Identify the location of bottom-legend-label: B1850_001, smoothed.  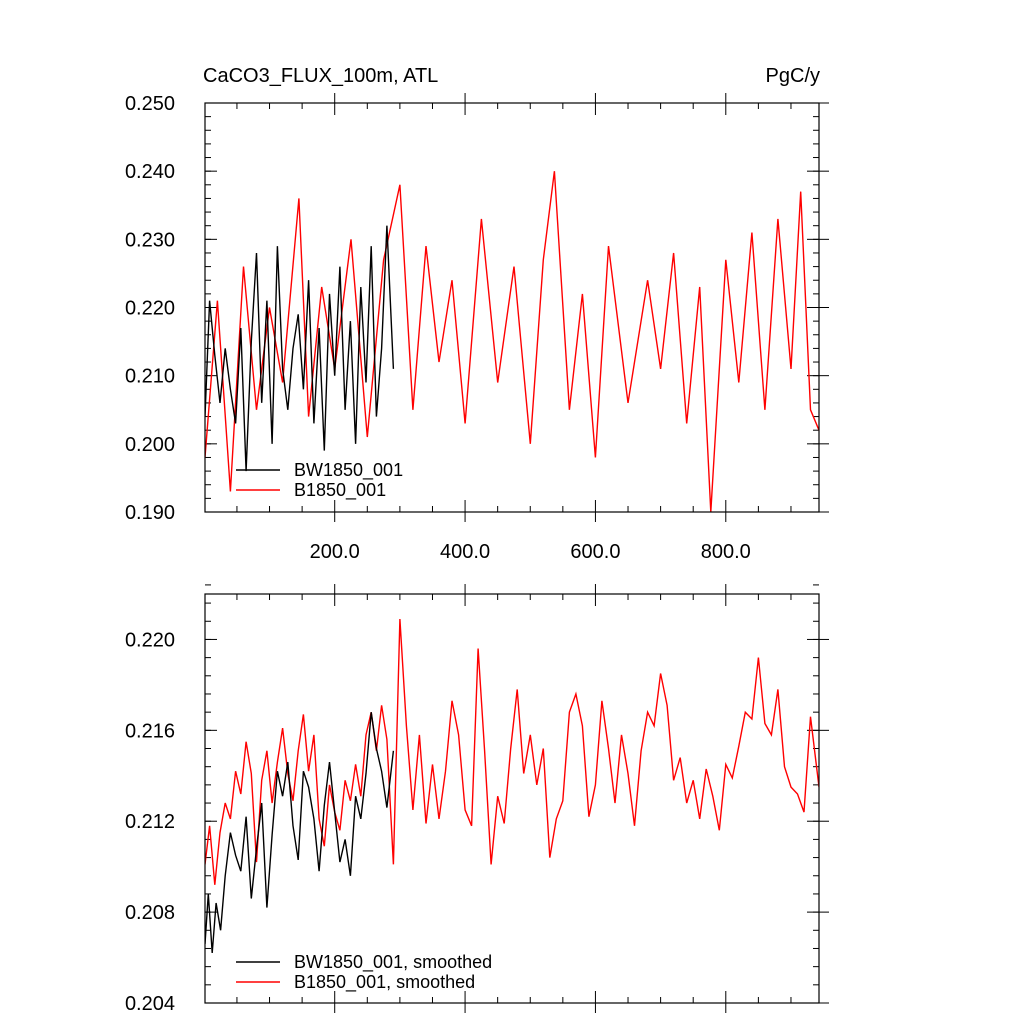
(384, 982).